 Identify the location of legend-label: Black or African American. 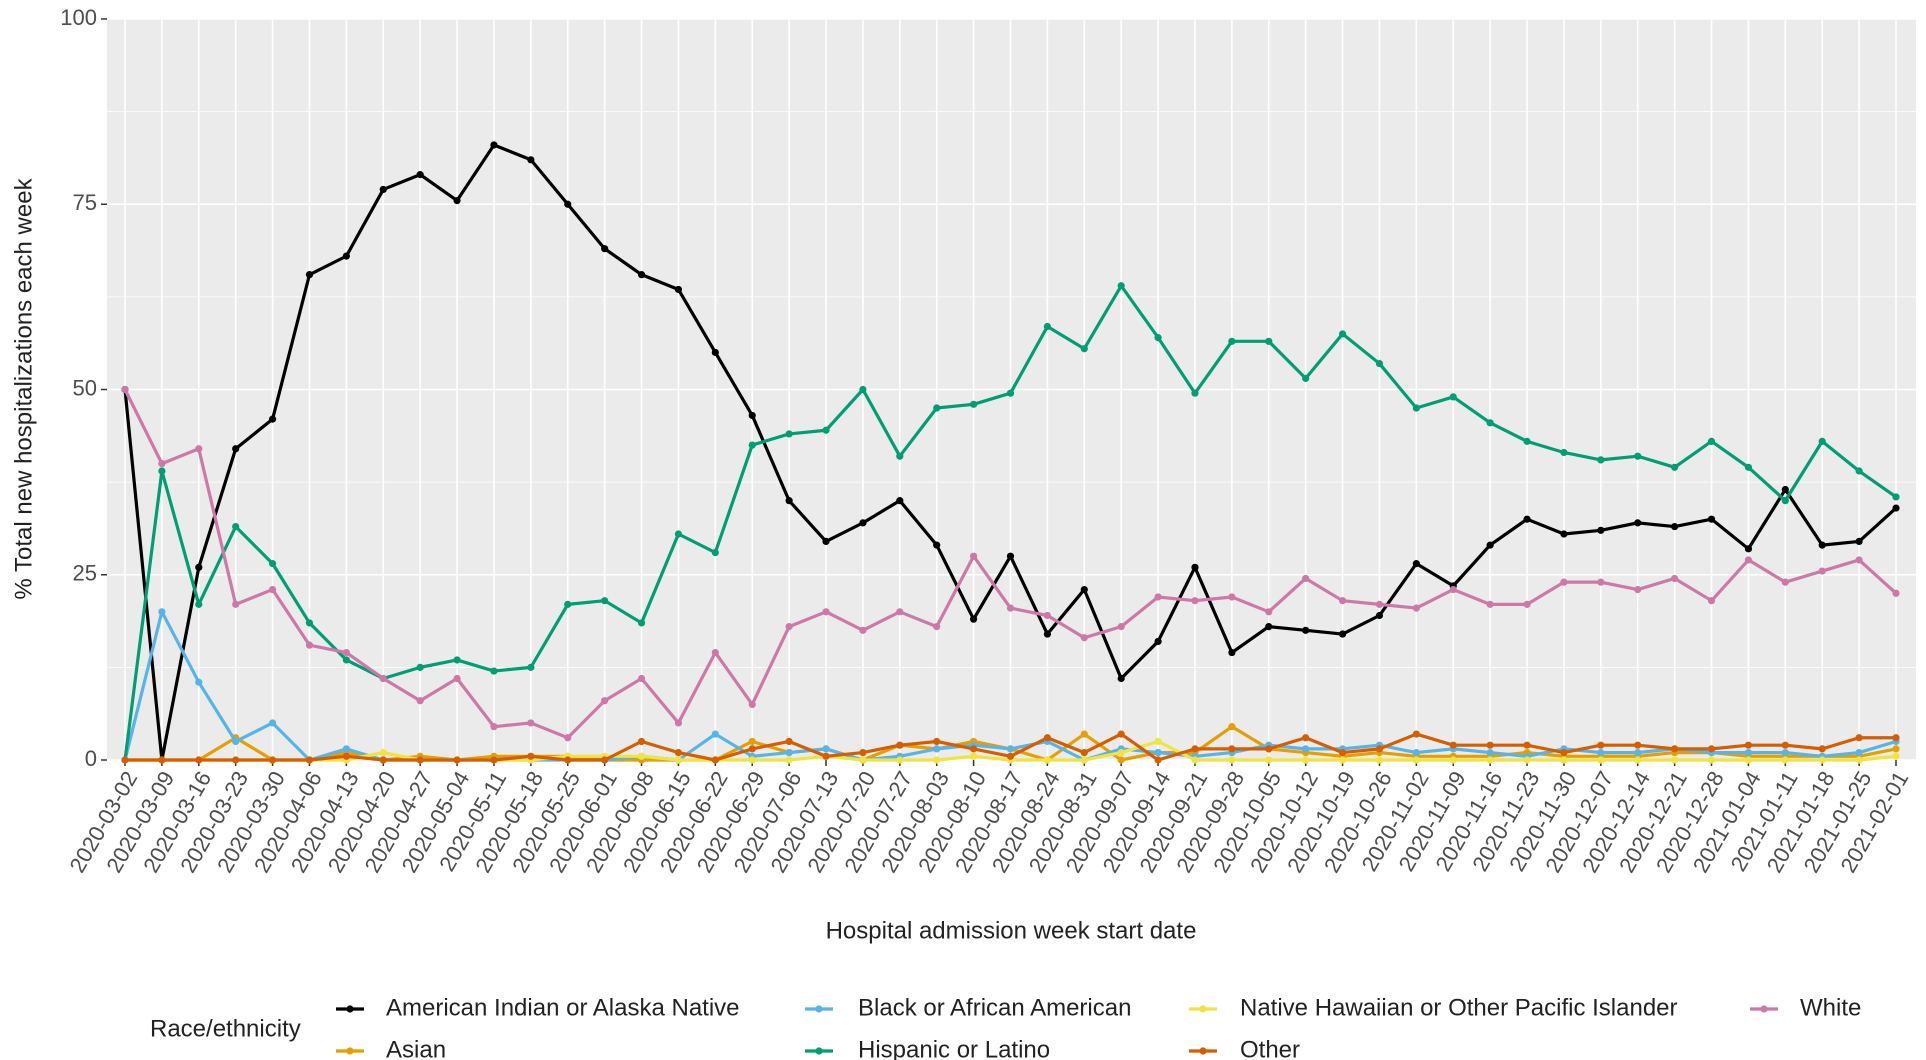
(994, 1007).